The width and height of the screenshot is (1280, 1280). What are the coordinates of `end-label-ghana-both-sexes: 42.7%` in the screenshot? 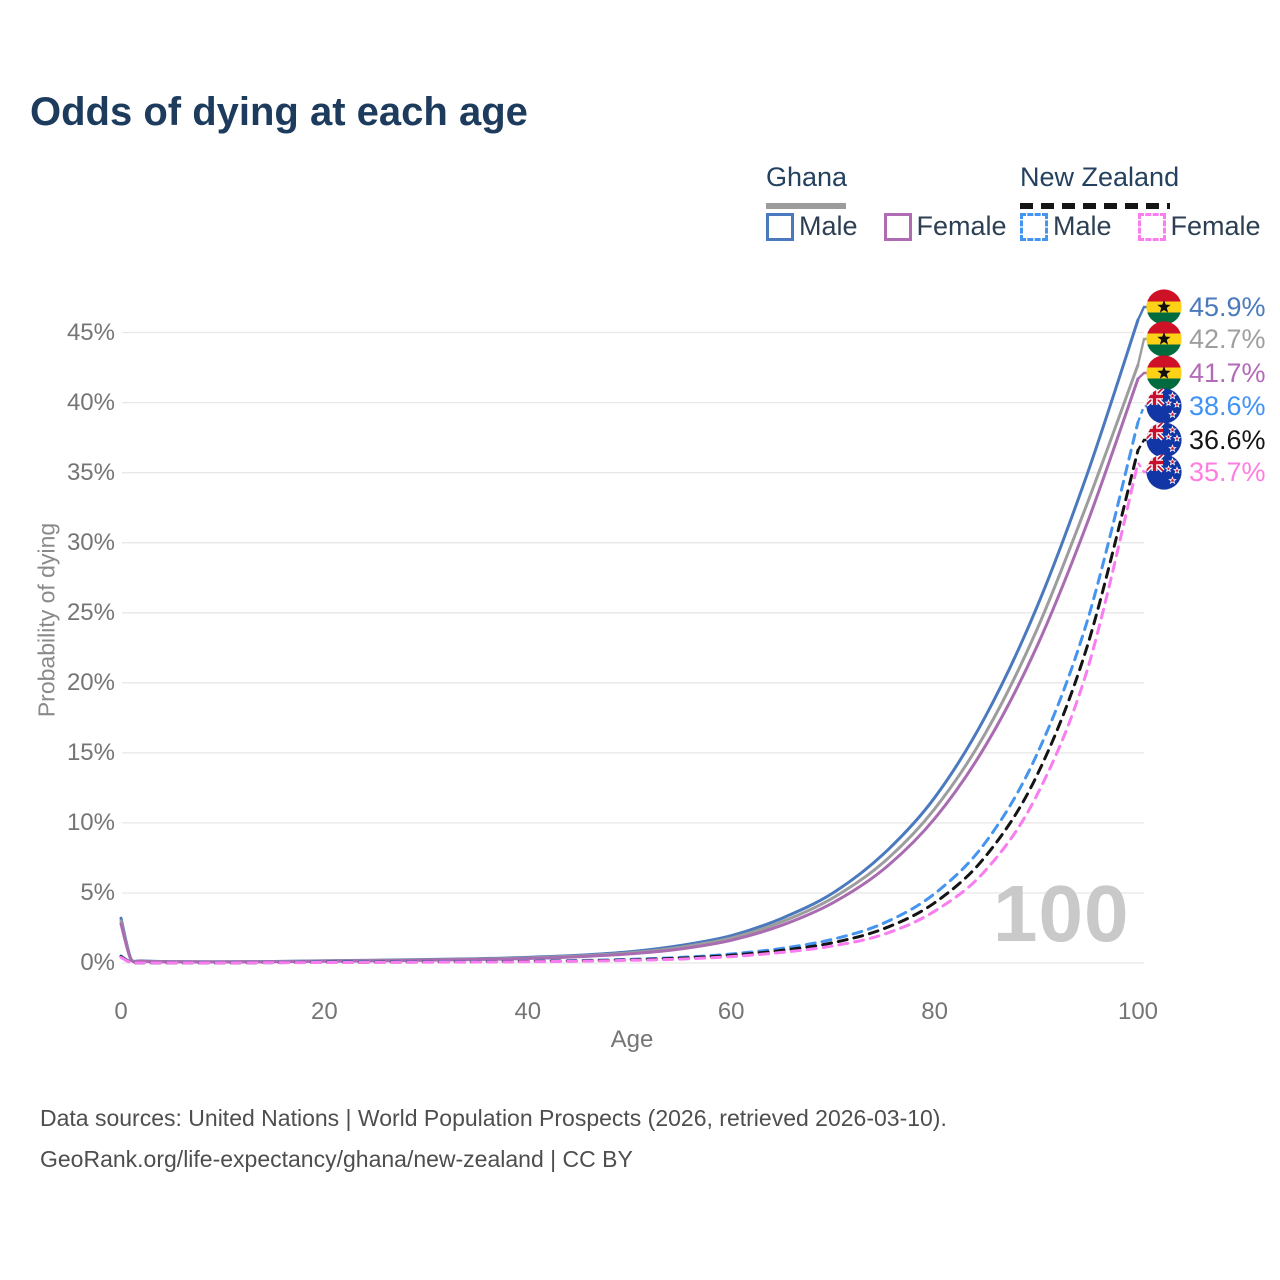 It's located at (1206, 339).